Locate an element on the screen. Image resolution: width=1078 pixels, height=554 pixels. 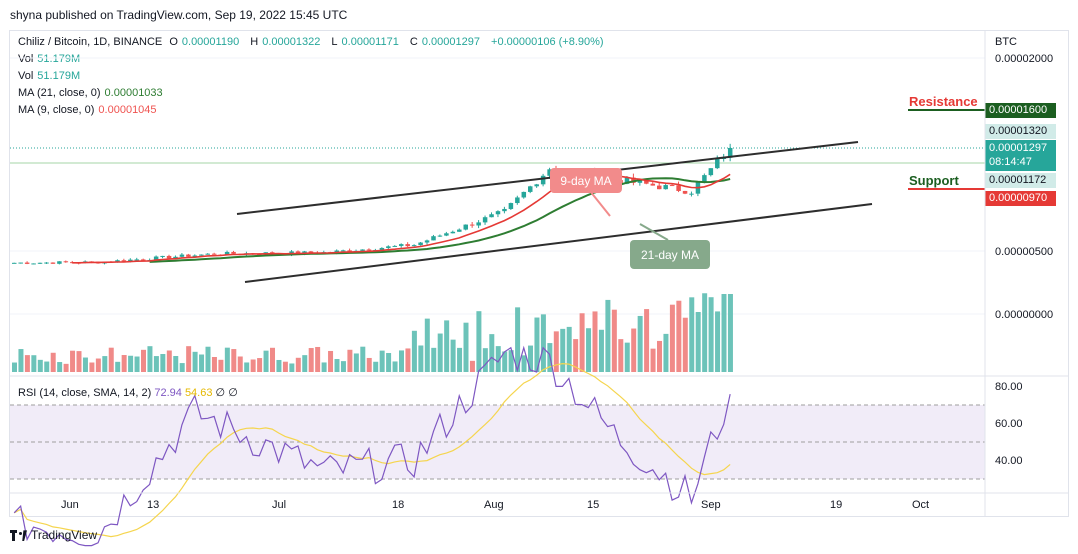
time-label-18: 18 is located at coordinates (398, 505).